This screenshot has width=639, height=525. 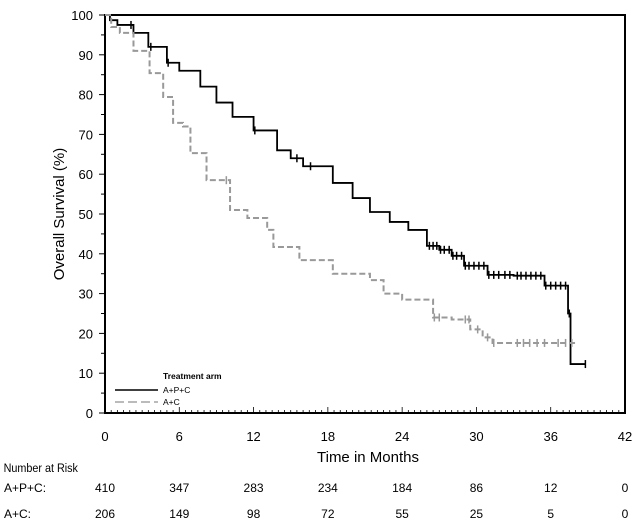 I want to click on risk-value: 283, so click(x=254, y=488).